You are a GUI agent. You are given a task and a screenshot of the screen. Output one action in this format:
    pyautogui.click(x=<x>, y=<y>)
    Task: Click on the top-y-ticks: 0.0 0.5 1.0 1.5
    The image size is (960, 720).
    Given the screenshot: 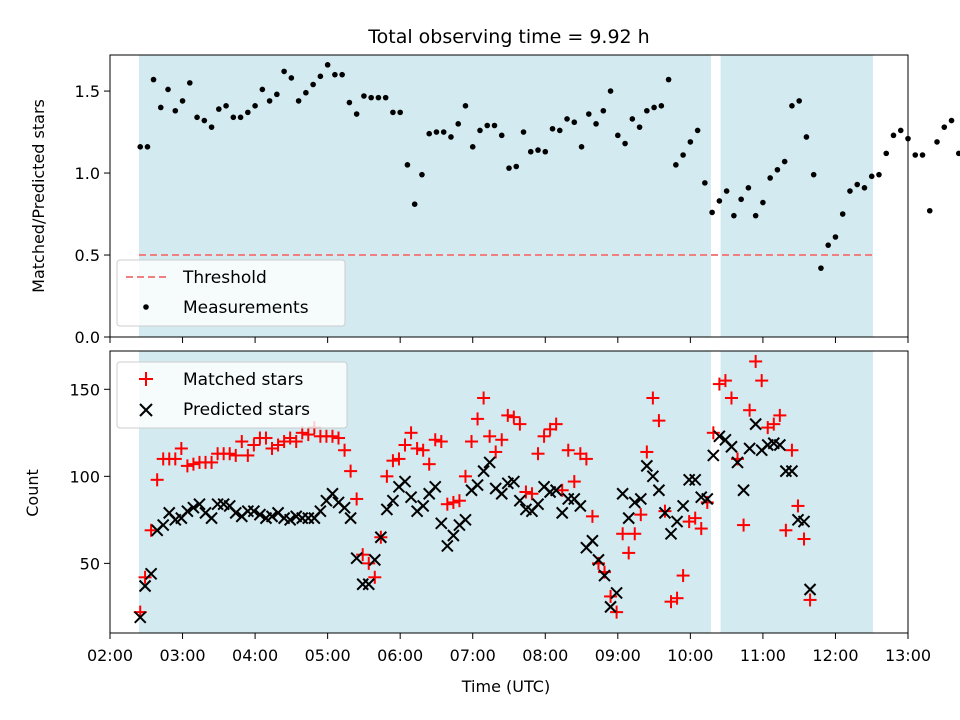 What is the action you would take?
    pyautogui.click(x=92, y=214)
    